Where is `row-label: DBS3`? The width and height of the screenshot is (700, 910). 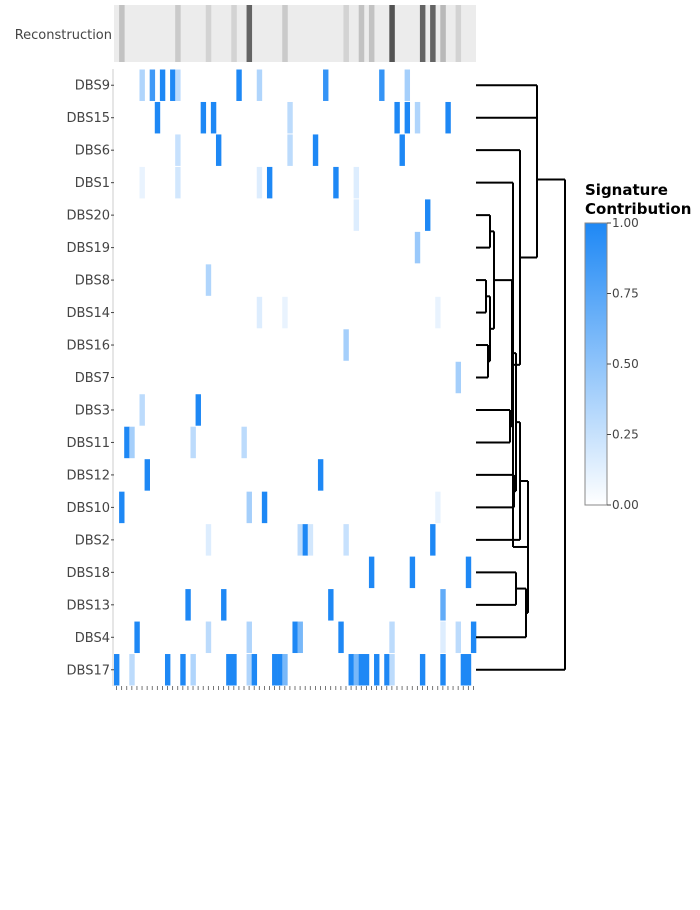 row-label: DBS3 is located at coordinates (92, 410).